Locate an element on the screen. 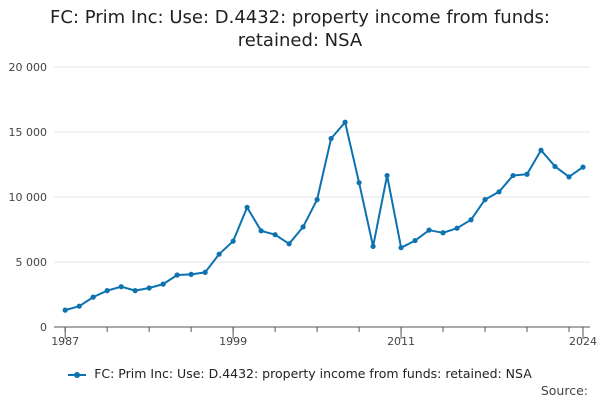 Image resolution: width=600 pixels, height=400 pixels. legend-line-marker-icon is located at coordinates (77, 375).